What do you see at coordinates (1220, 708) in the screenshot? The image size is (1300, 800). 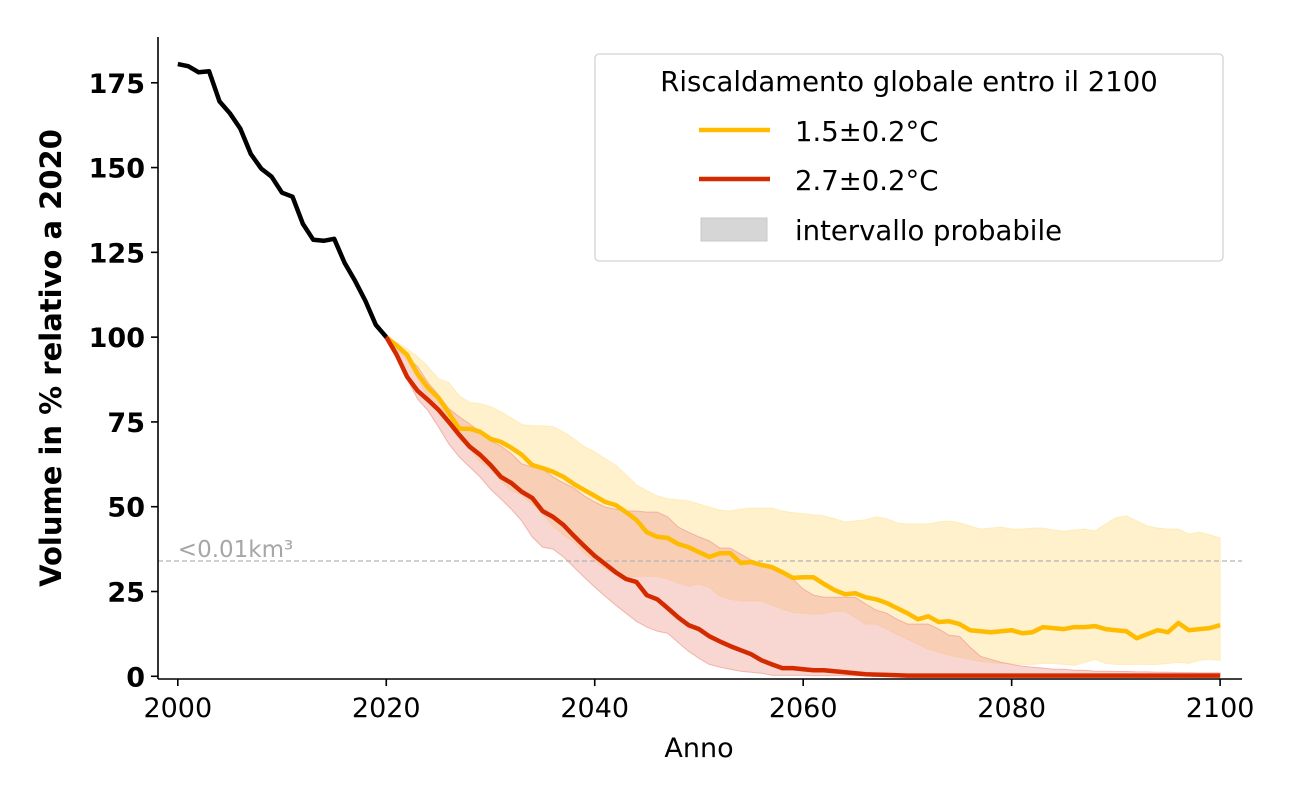 I see `x-tick-label: 2100` at bounding box center [1220, 708].